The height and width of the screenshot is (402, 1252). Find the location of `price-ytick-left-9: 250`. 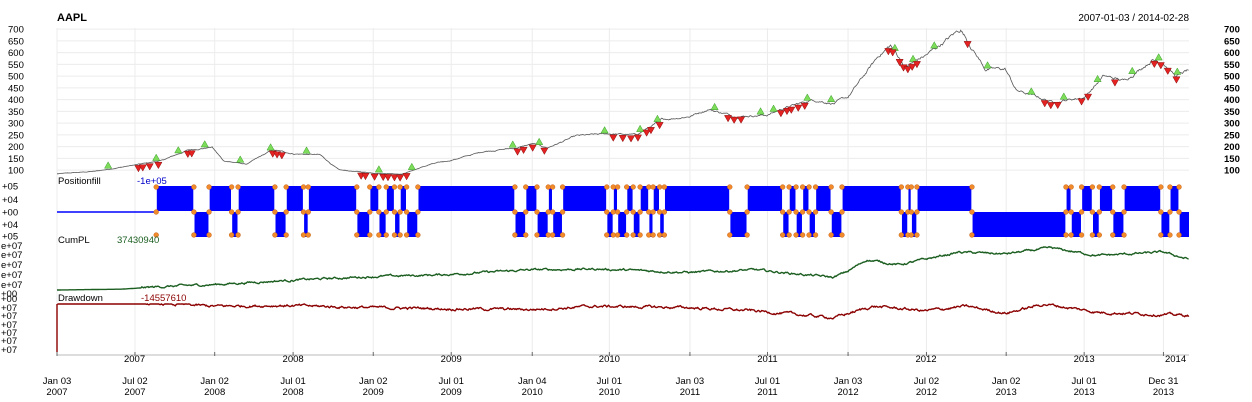

price-ytick-left-9: 250 is located at coordinates (16, 135).